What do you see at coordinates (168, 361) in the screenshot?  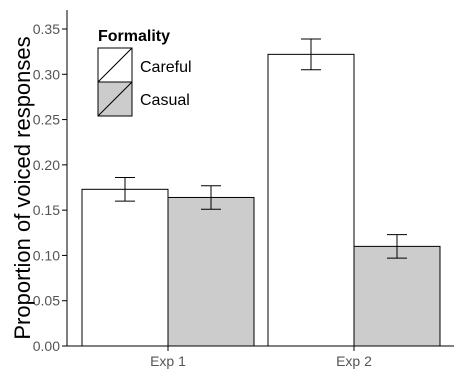 I see `x-tick-label: Exp 1` at bounding box center [168, 361].